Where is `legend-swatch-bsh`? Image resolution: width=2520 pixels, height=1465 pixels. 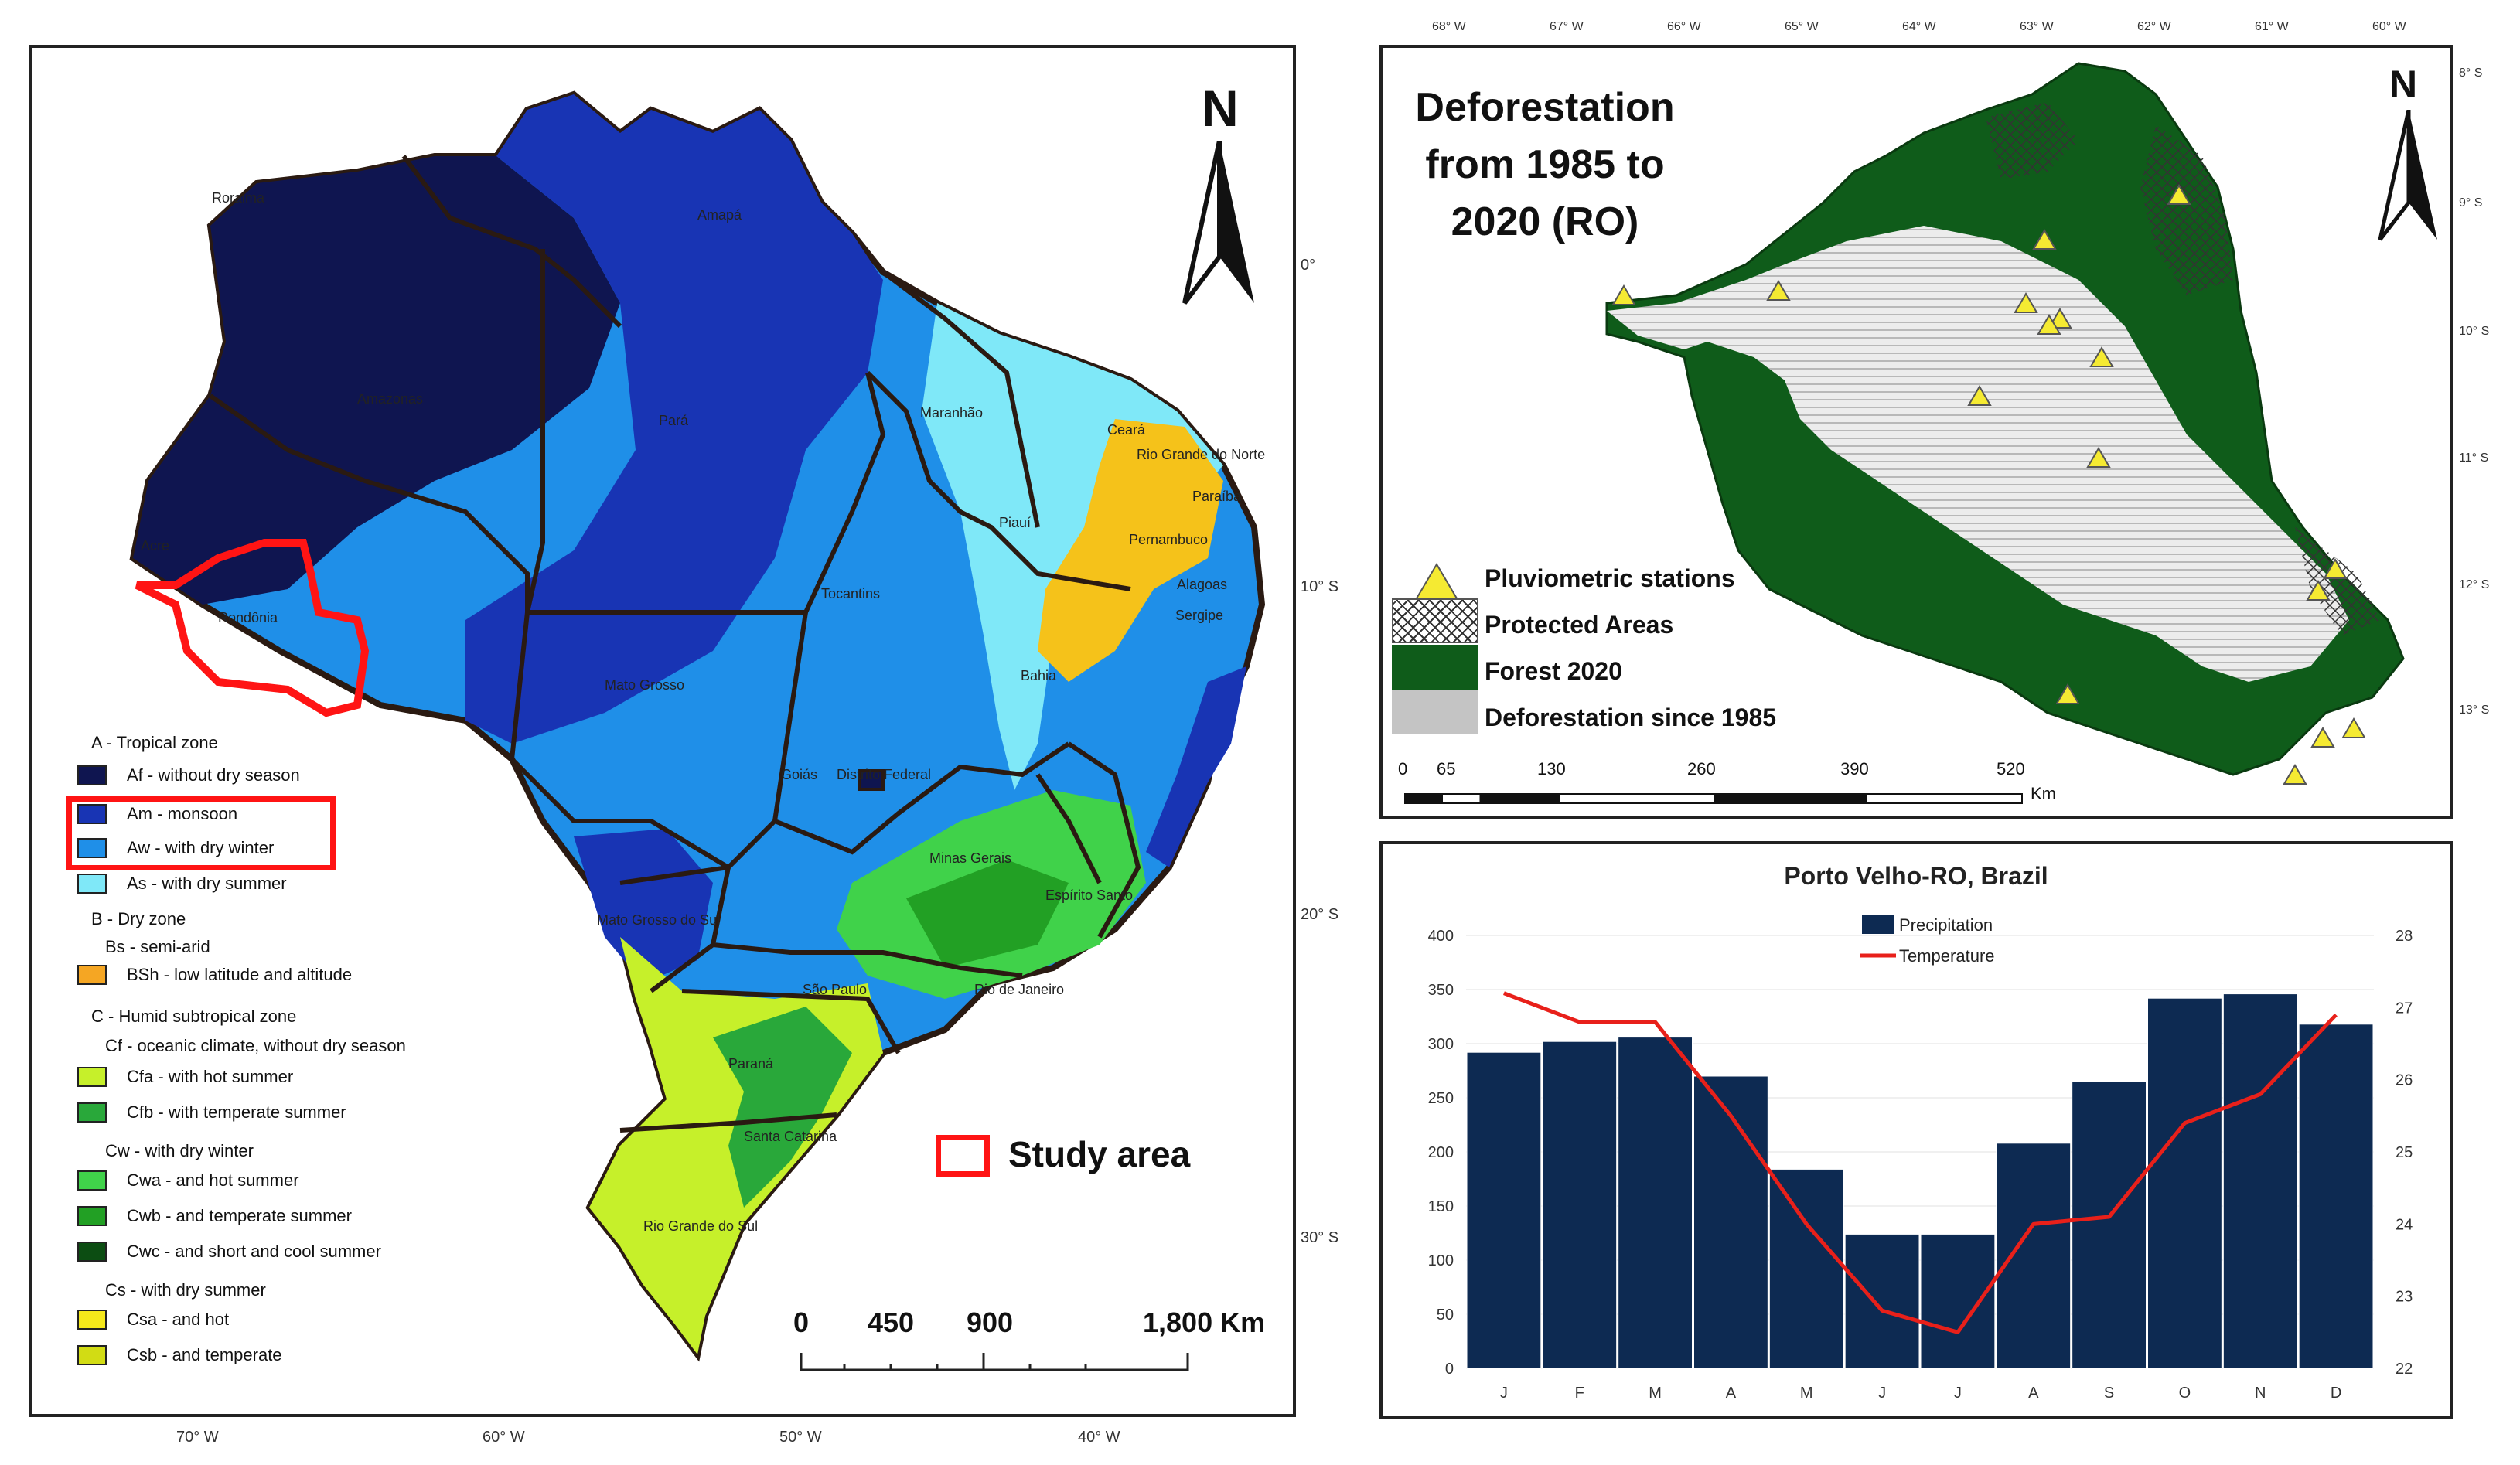
legend-swatch-bsh is located at coordinates (92, 975).